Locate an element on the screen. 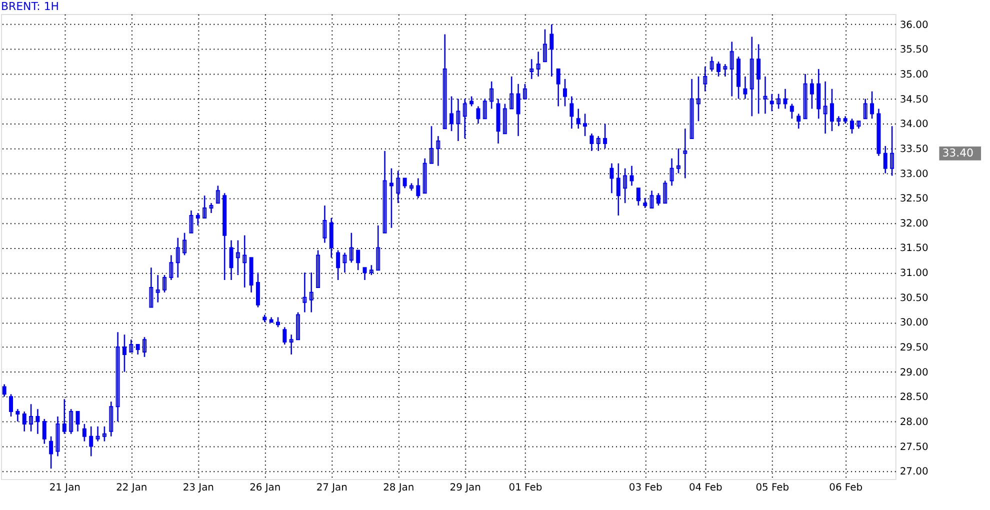  y-tick-label: 33.50 is located at coordinates (914, 149).